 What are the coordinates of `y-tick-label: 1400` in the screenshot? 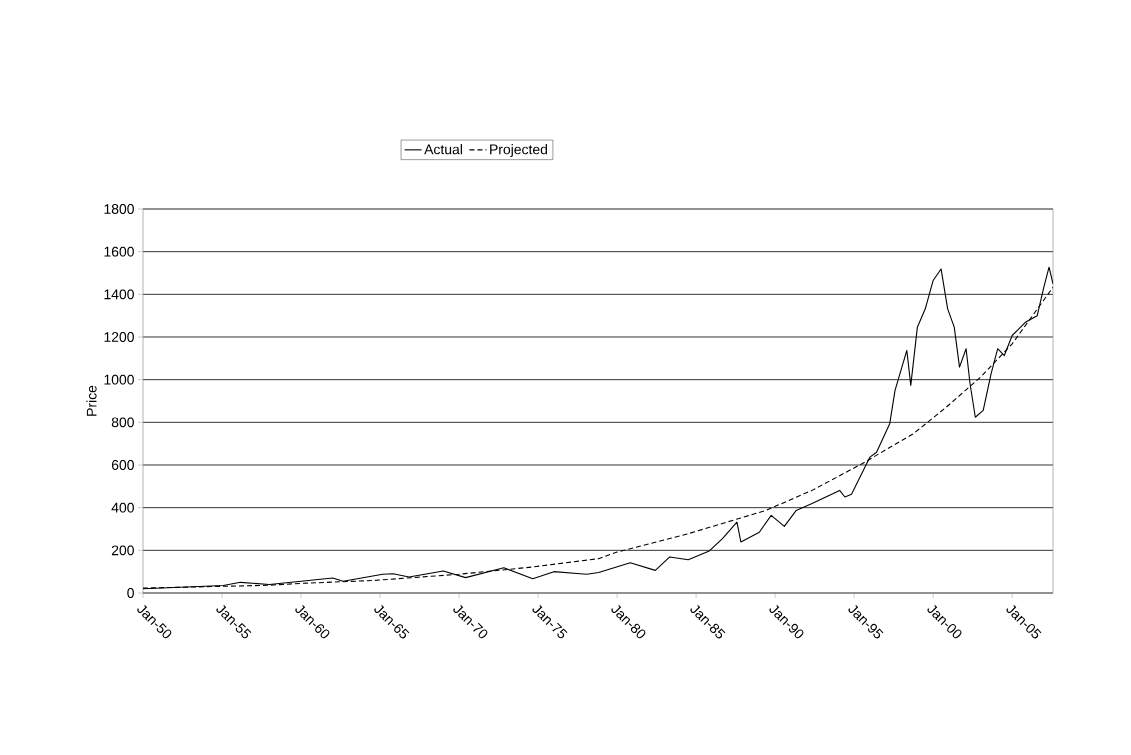 It's located at (119, 294).